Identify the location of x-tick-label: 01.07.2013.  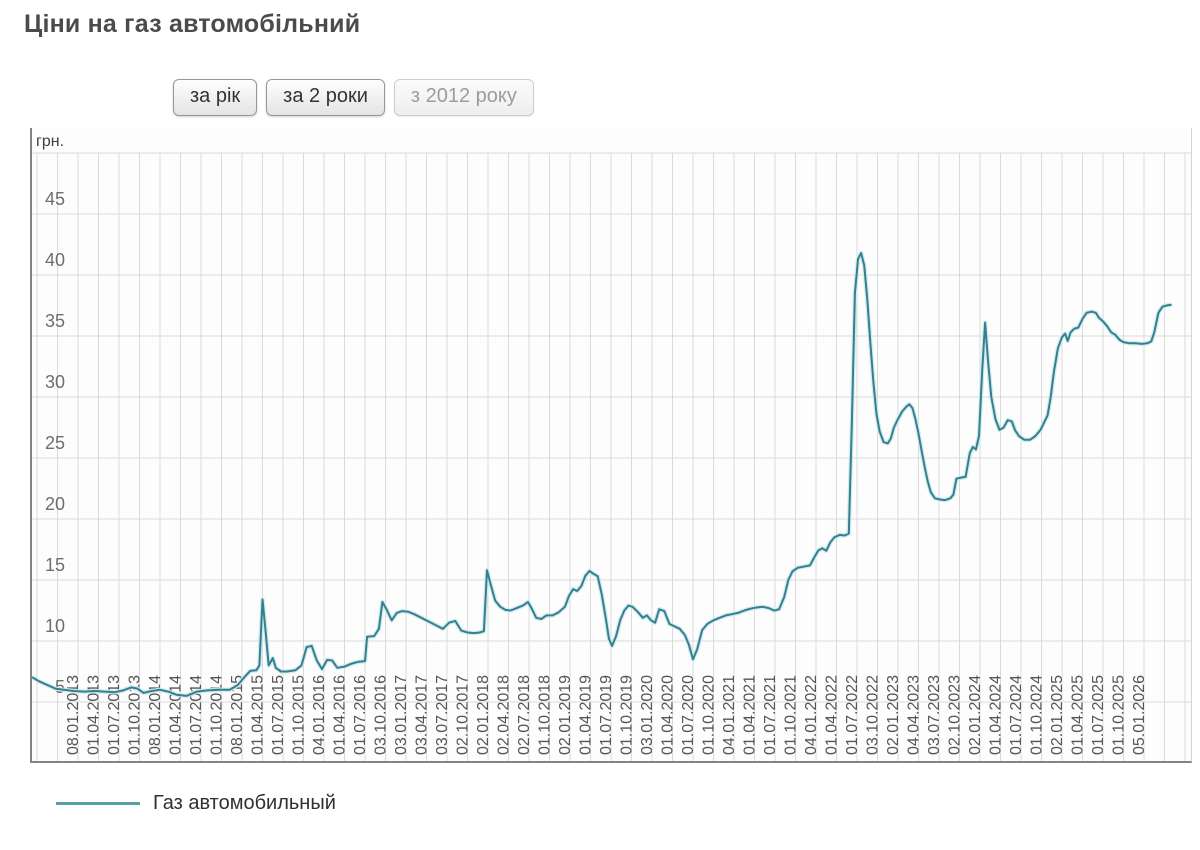
(114, 715).